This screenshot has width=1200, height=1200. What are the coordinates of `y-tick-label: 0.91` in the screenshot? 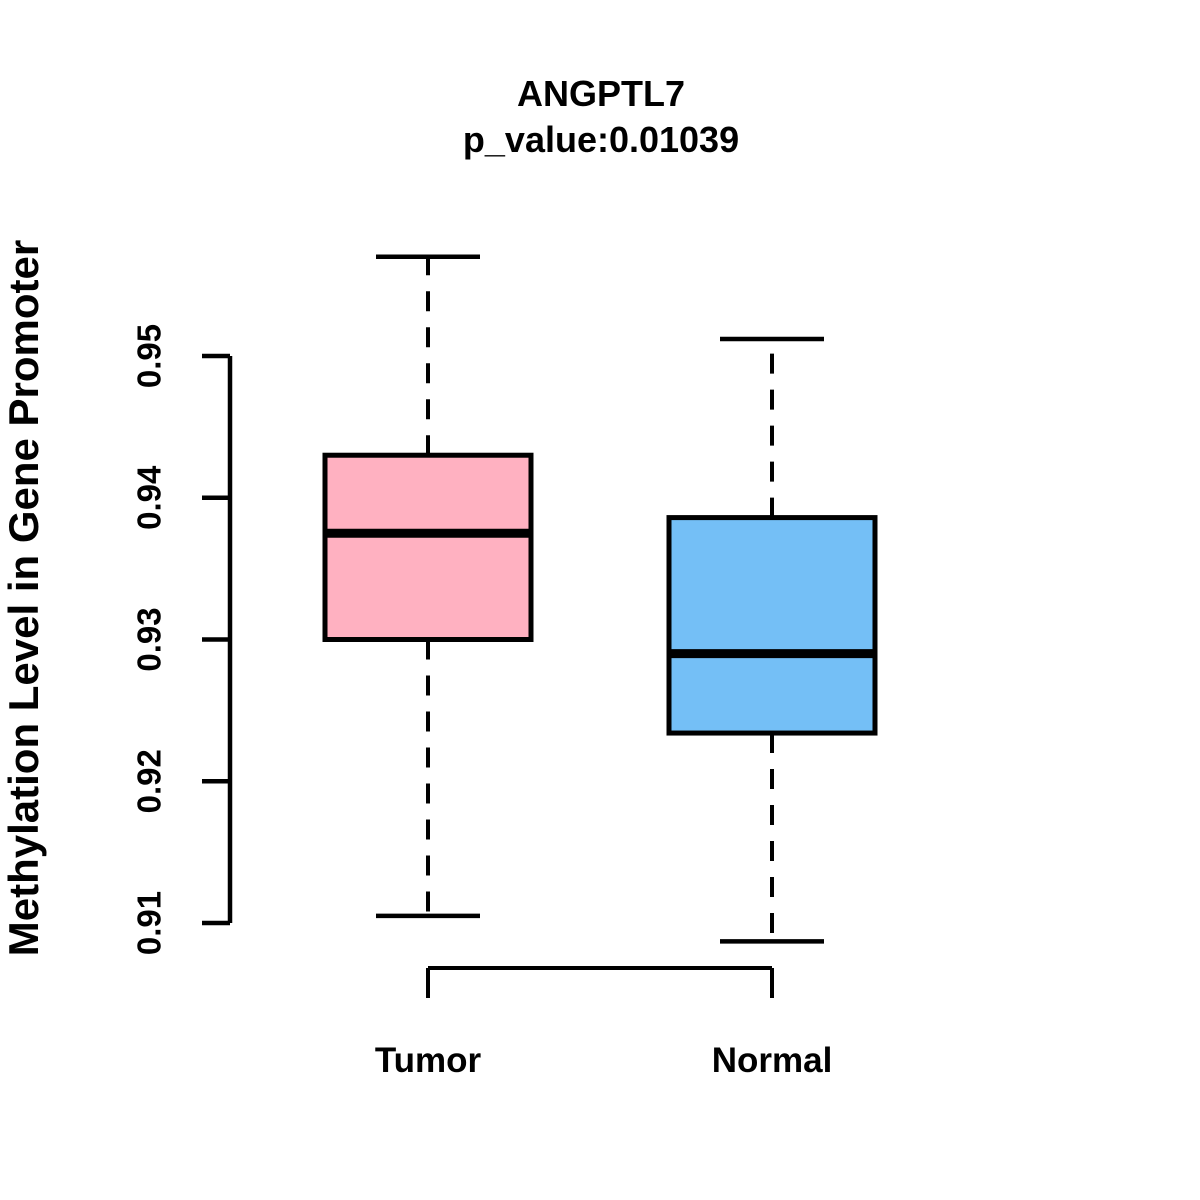 It's located at (149, 923).